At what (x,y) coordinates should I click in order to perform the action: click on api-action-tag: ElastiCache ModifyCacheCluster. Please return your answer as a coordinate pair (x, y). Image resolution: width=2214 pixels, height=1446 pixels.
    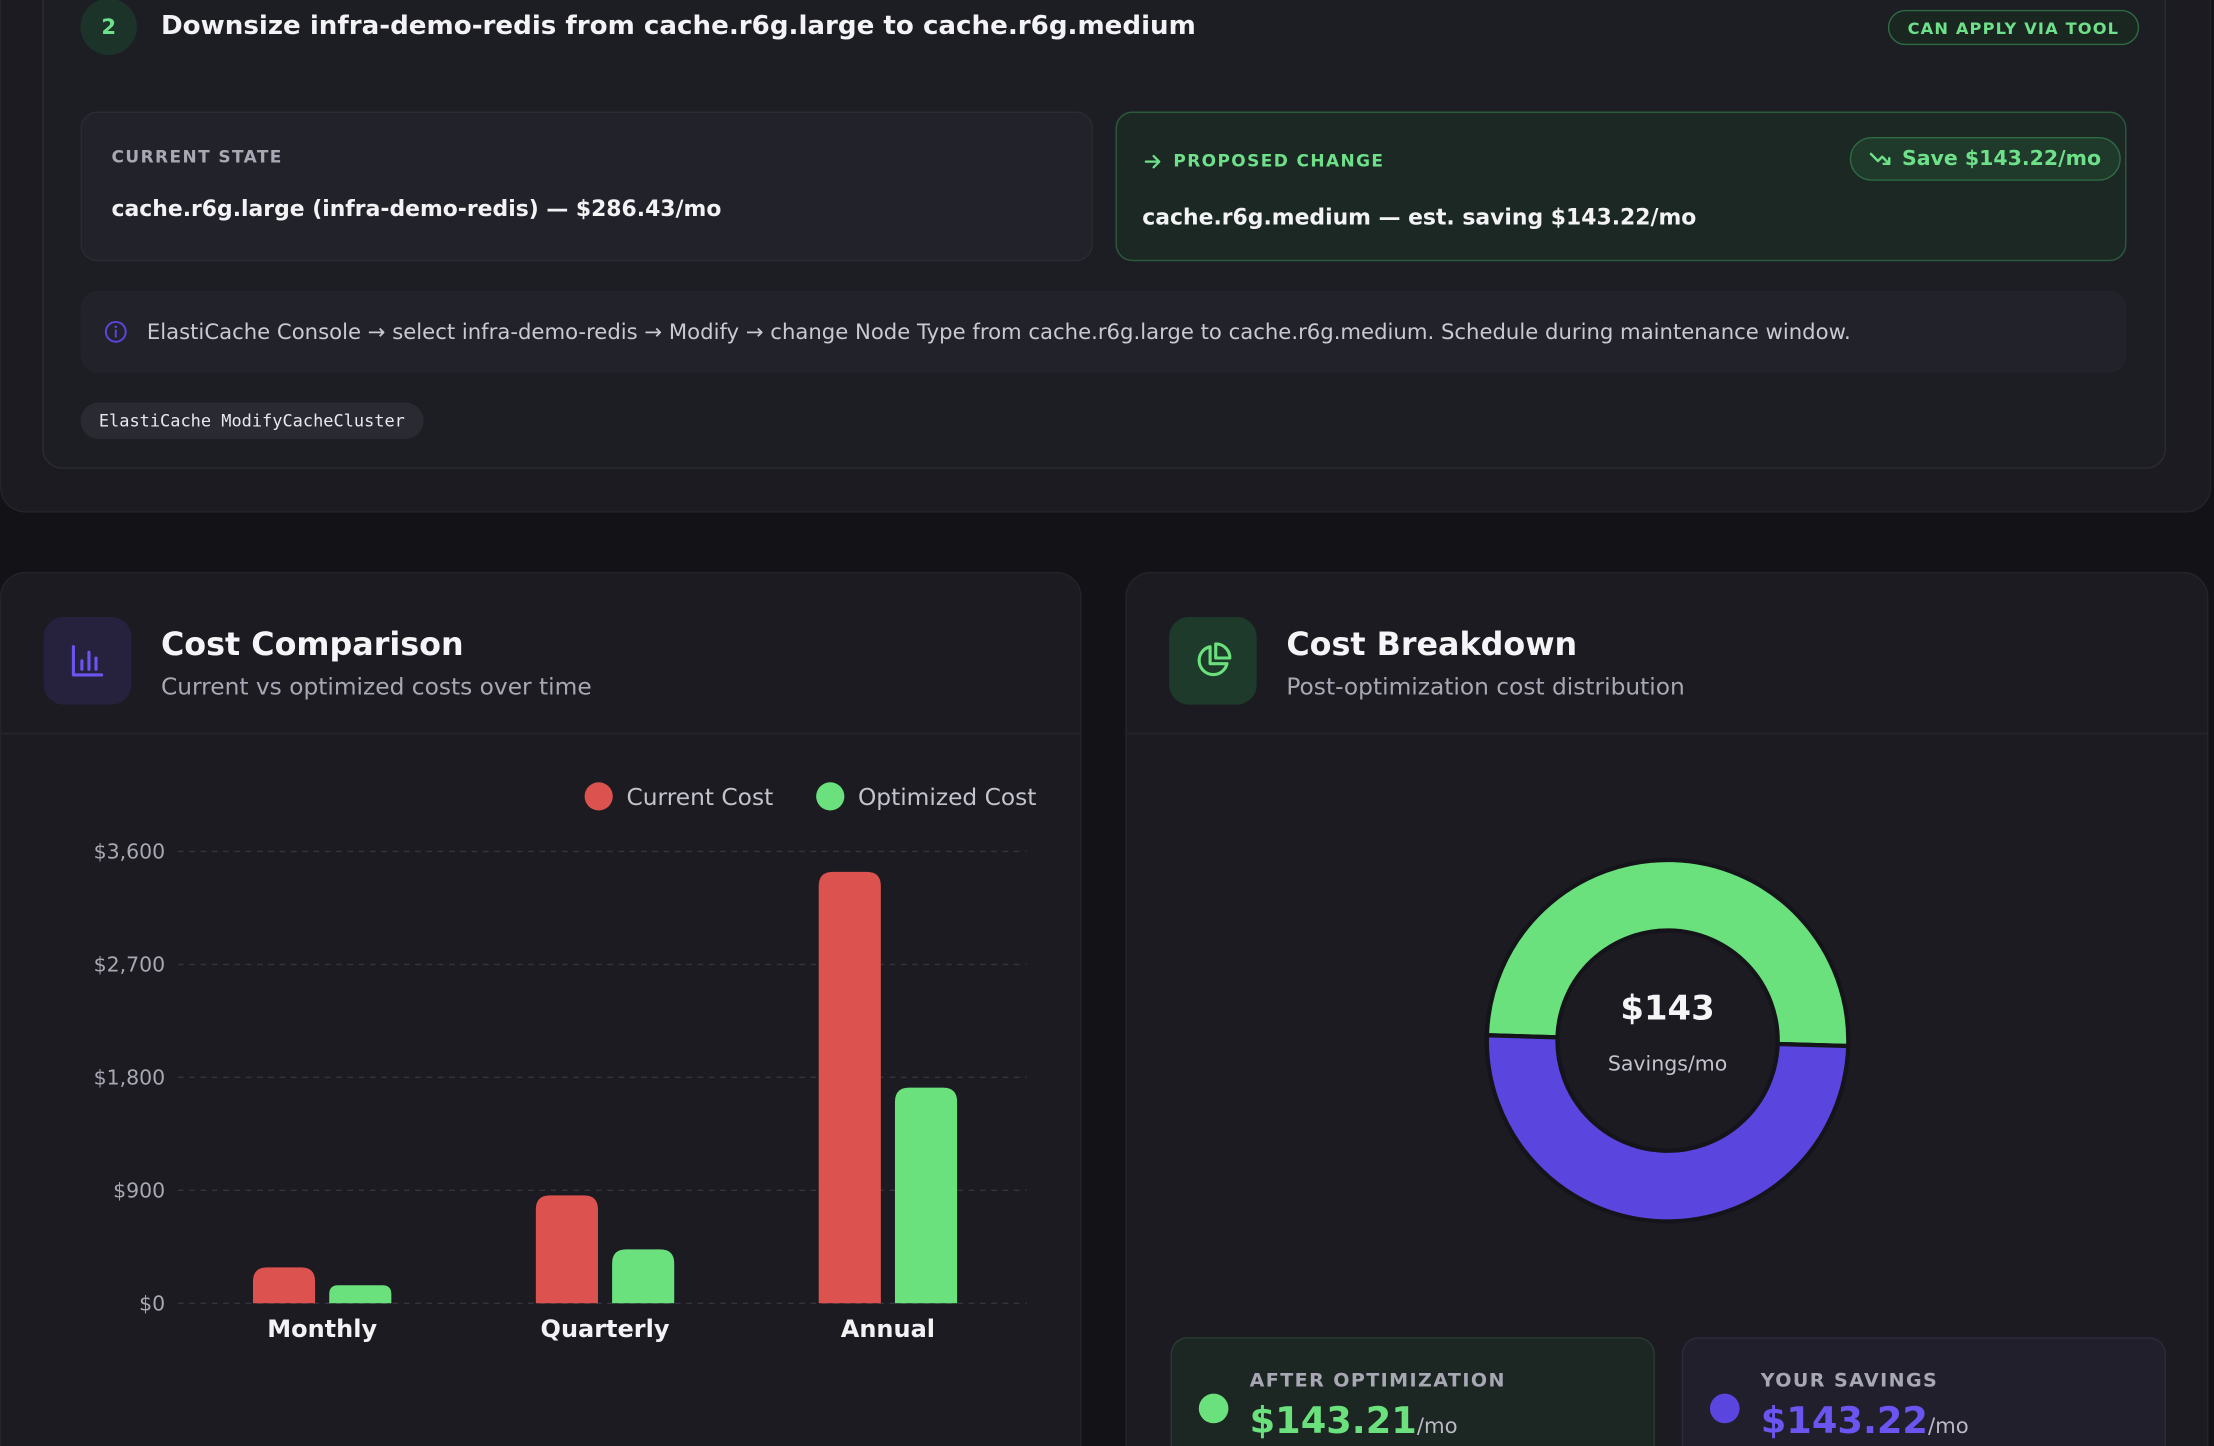
    Looking at the image, I should click on (252, 421).